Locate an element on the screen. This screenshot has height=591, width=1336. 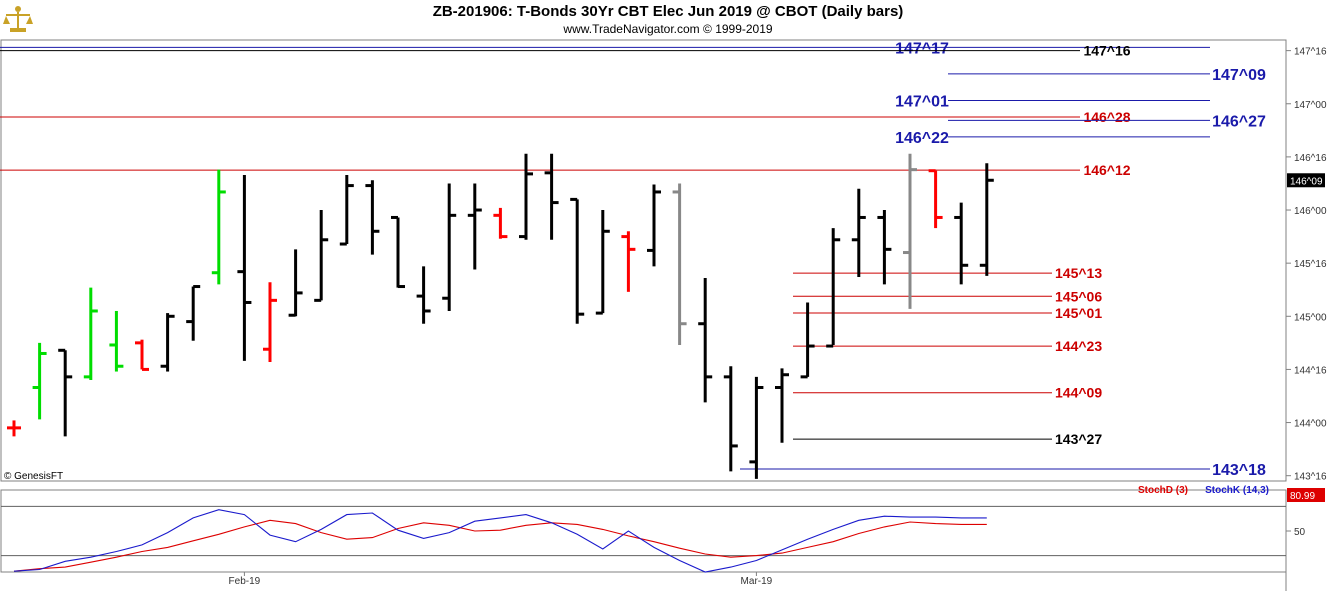
y-tick-label: 145^16 is located at coordinates (1310, 264).